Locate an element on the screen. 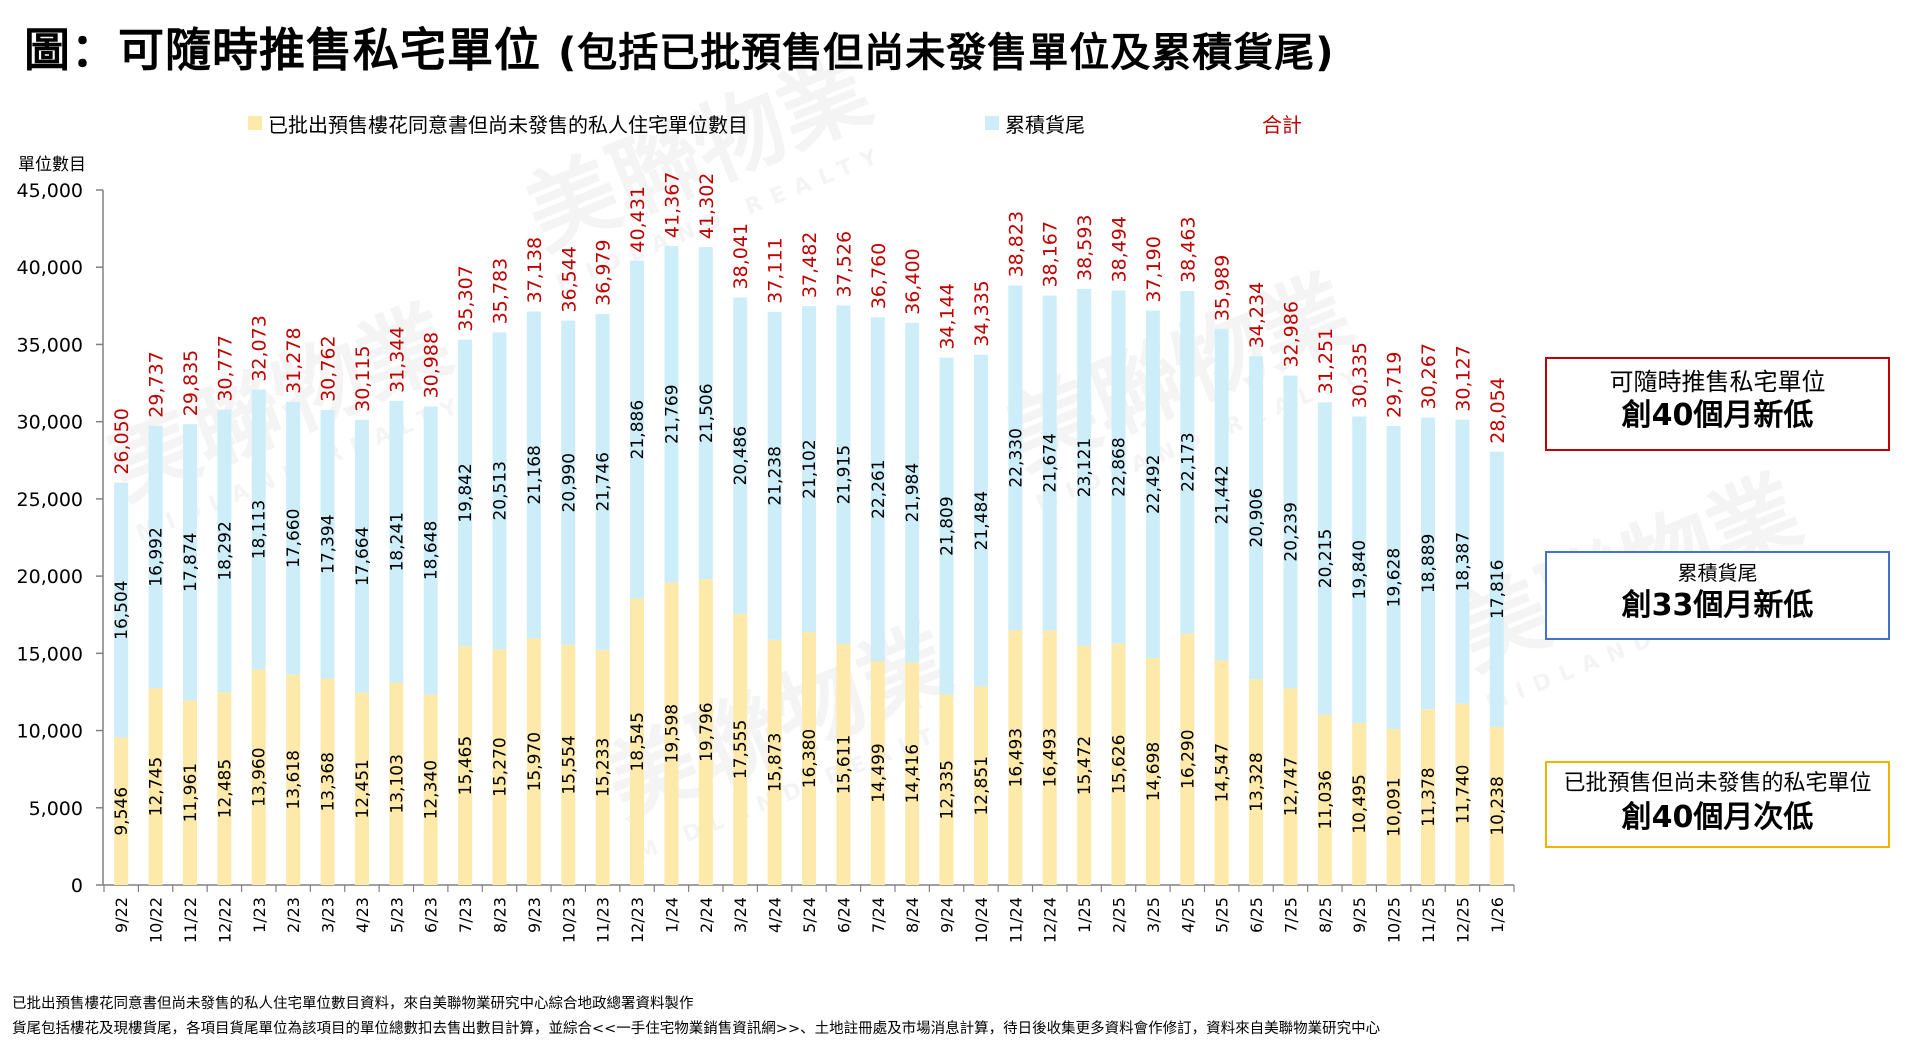 This screenshot has width=1911, height=1051. data-label-inventory: 21,442 is located at coordinates (1223, 494).